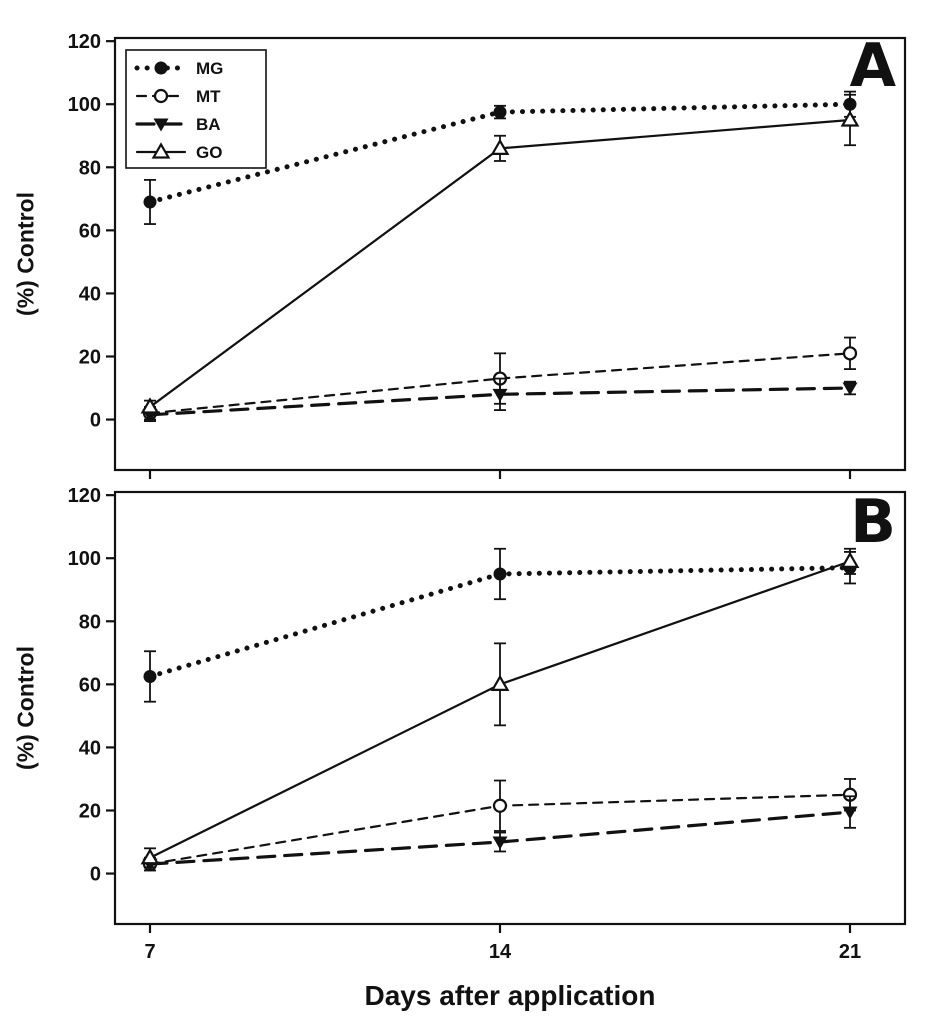  What do you see at coordinates (208, 96) in the screenshot?
I see `legend-label-MT: MT` at bounding box center [208, 96].